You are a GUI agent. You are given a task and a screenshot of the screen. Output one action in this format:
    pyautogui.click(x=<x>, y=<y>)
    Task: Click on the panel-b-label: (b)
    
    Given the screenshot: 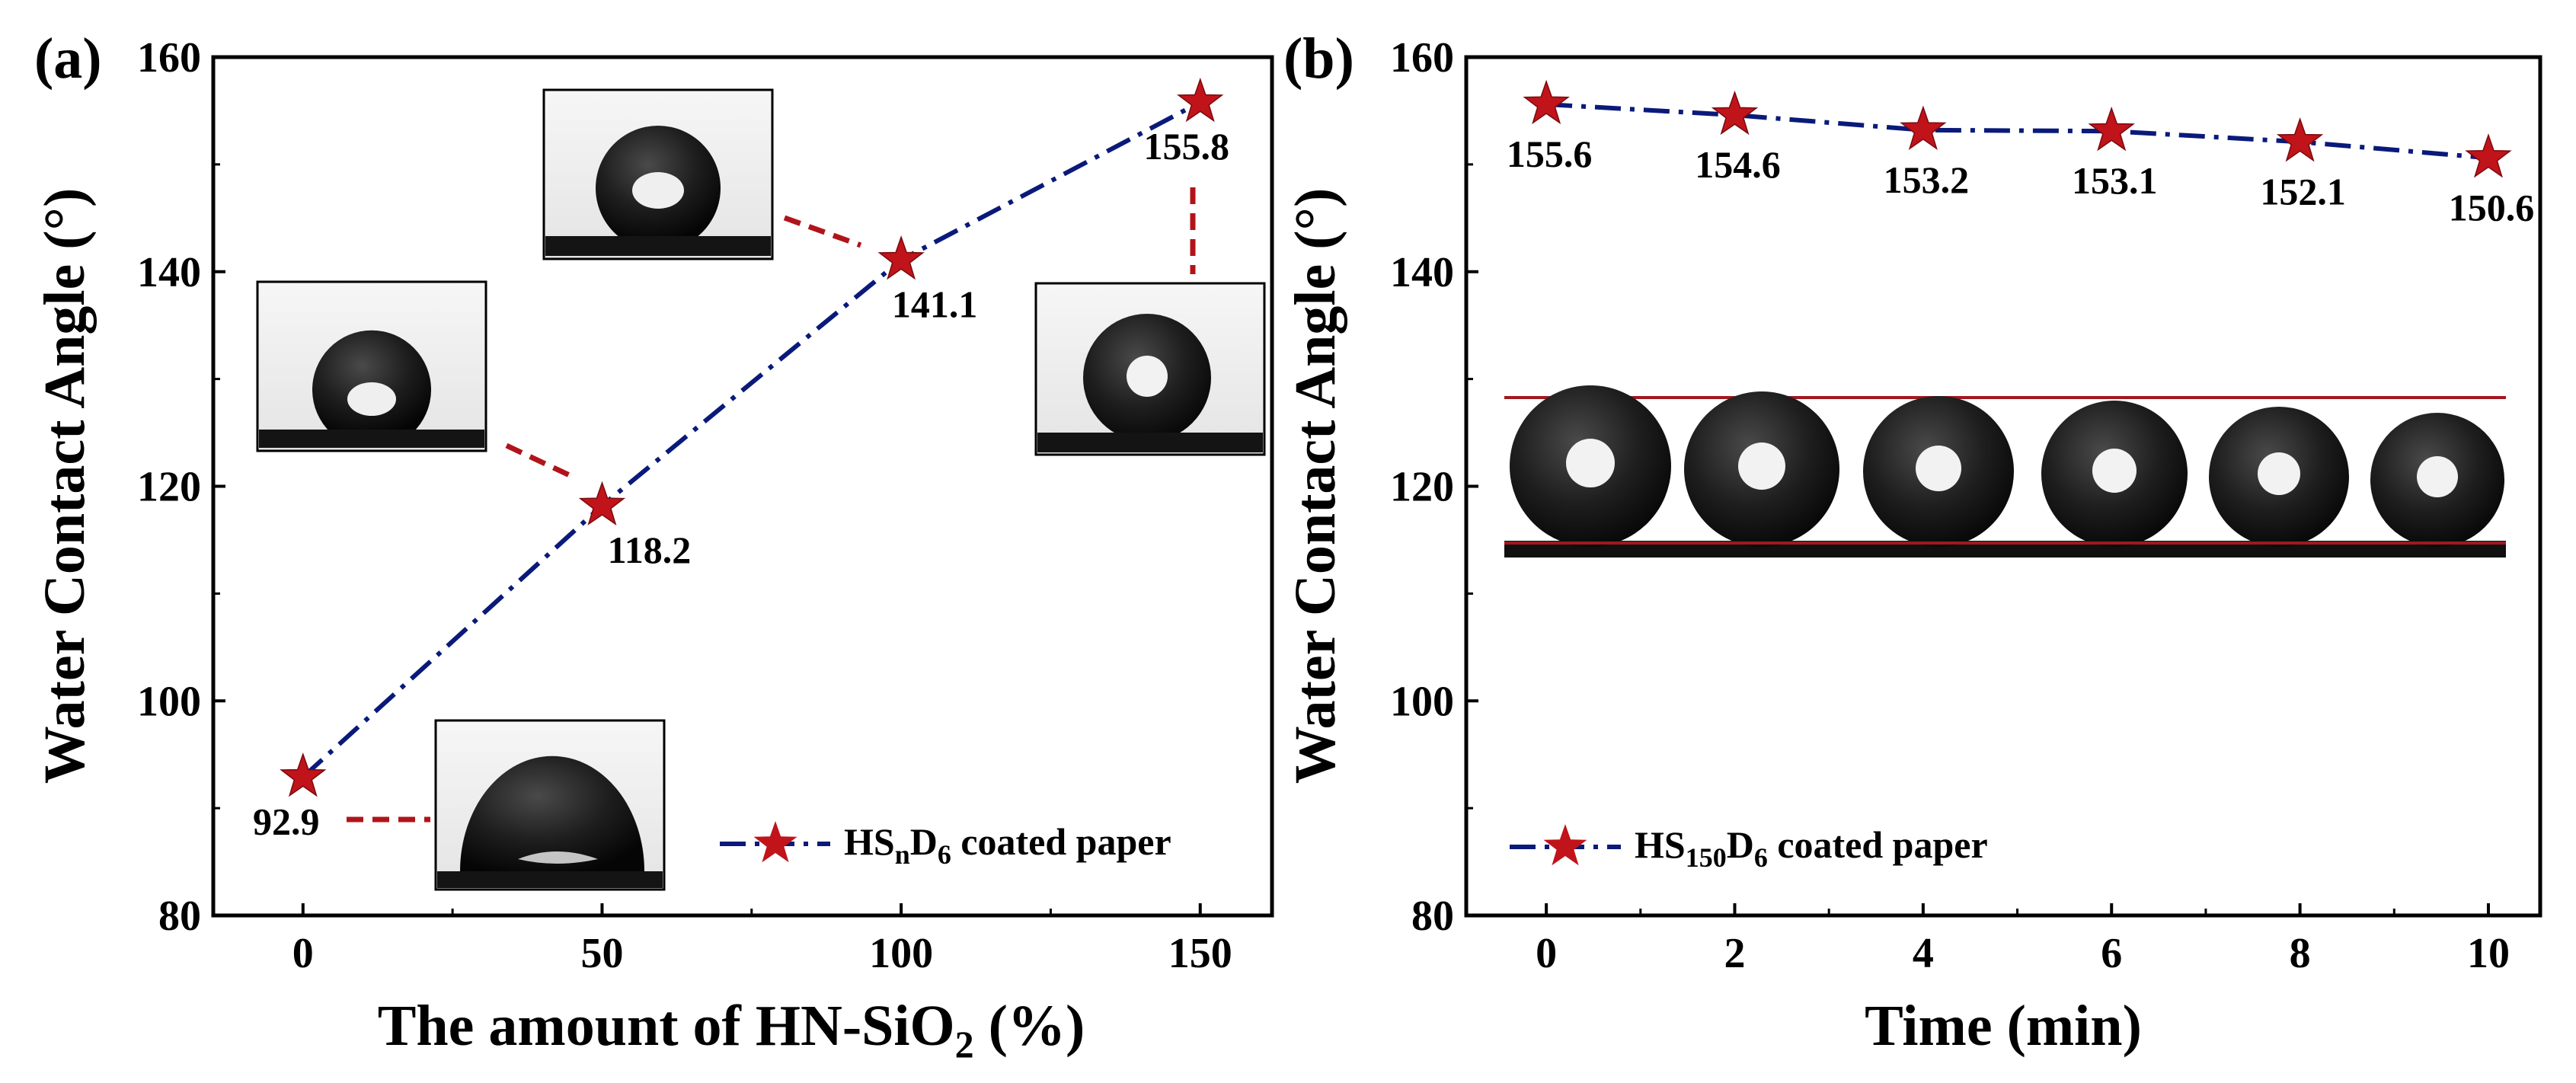 What is the action you would take?
    pyautogui.click(x=1319, y=59)
    